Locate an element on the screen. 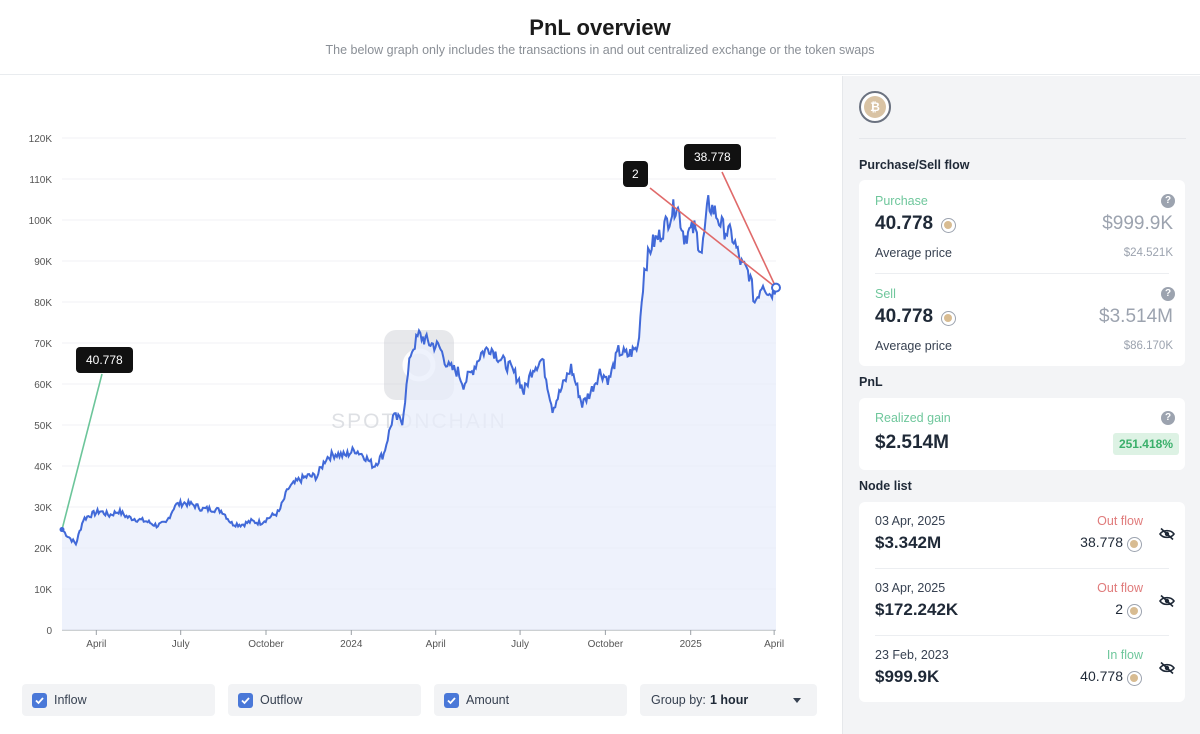 The image size is (1200, 734). sell-avg-value: $86.170K is located at coordinates (1148, 346).